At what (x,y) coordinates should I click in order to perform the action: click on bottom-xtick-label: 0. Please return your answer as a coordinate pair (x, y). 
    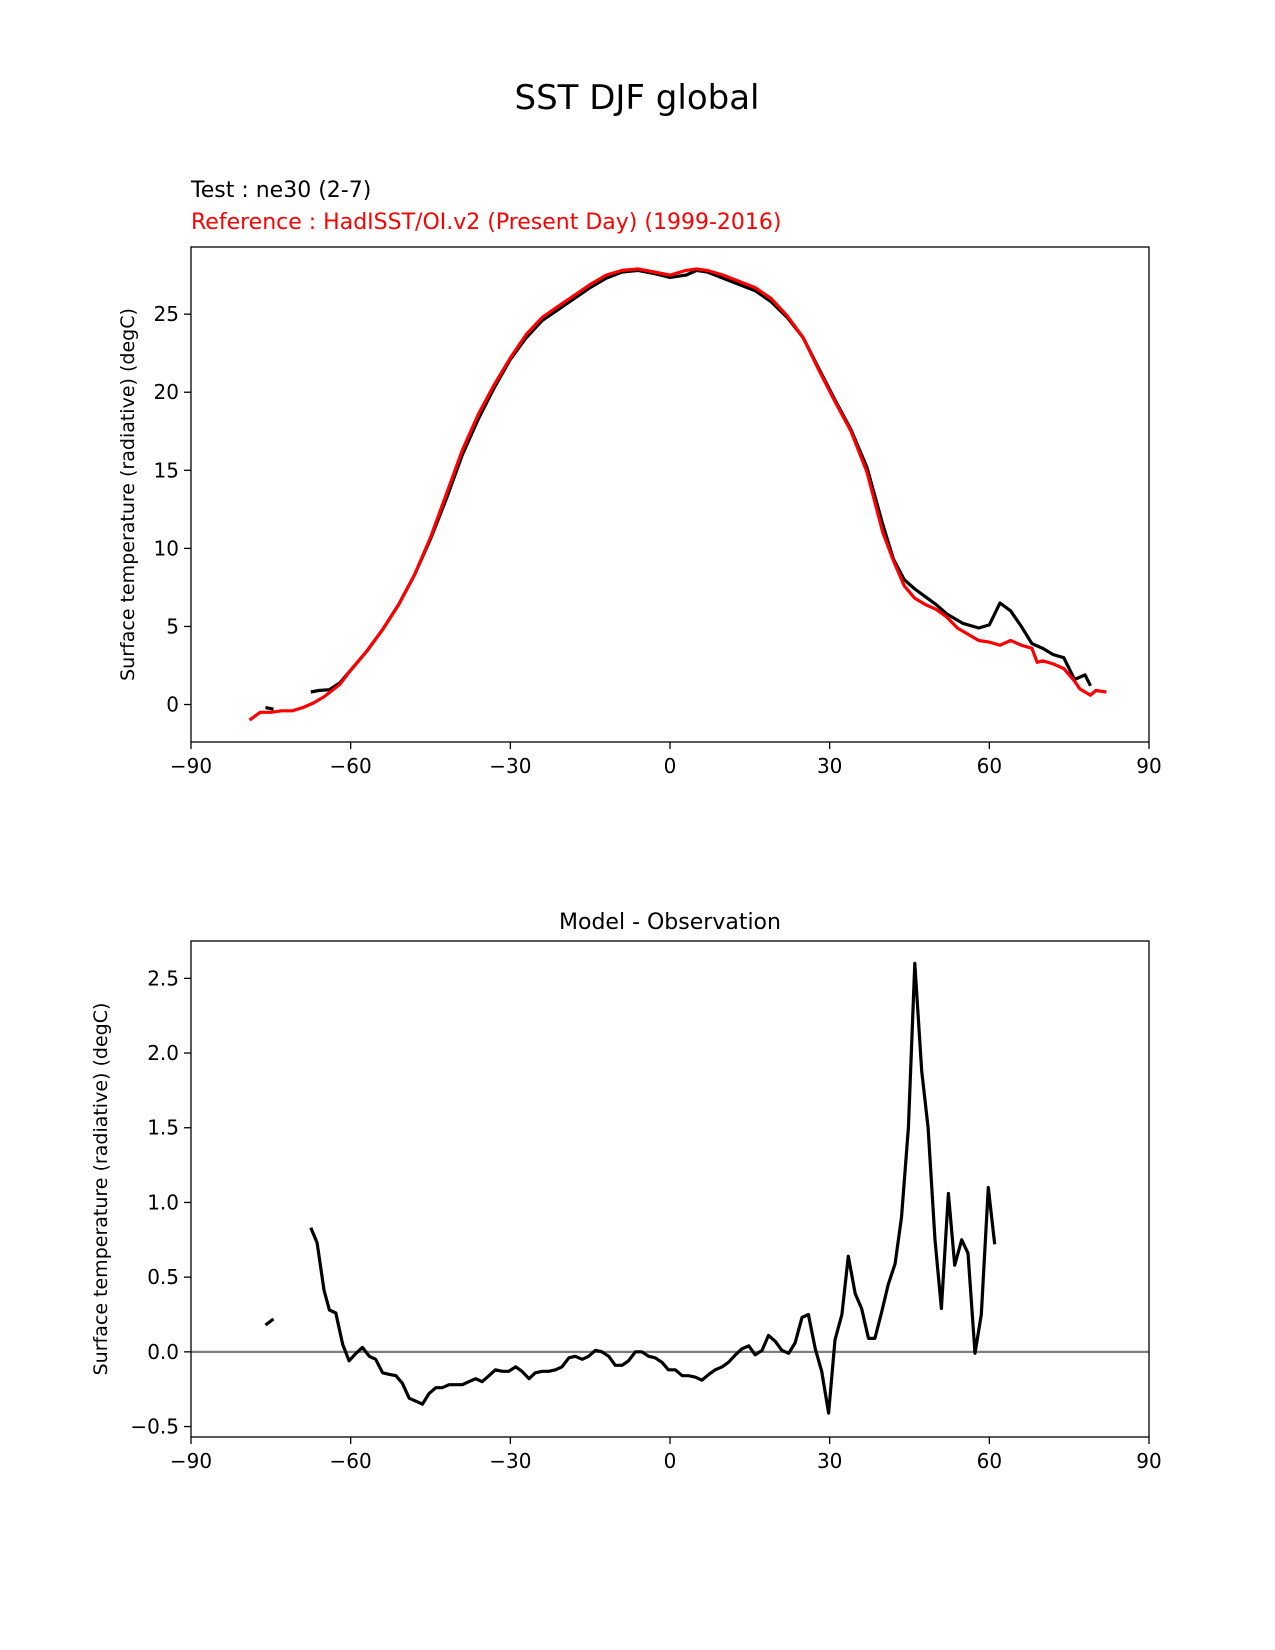
    Looking at the image, I should click on (670, 1461).